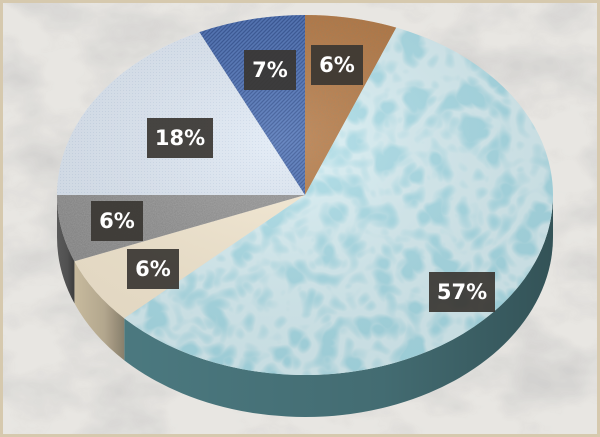 The width and height of the screenshot is (600, 437). I want to click on data-label-0: 6%, so click(337, 65).